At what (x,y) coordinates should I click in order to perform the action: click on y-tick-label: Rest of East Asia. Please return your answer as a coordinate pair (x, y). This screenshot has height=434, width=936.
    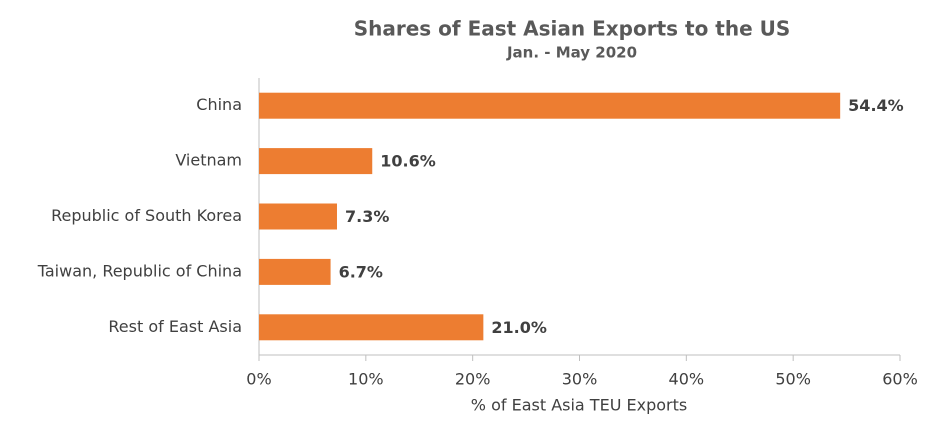
    Looking at the image, I should click on (175, 326).